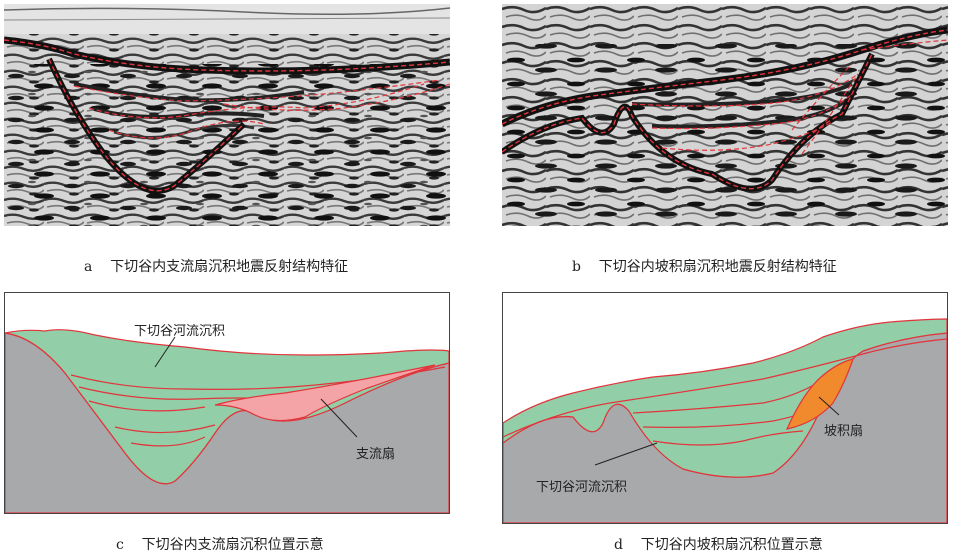 Image resolution: width=953 pixels, height=554 pixels. Describe the element at coordinates (180, 331) in the screenshot. I see `label-river-deposit-c: 下切谷河流沉积` at that location.